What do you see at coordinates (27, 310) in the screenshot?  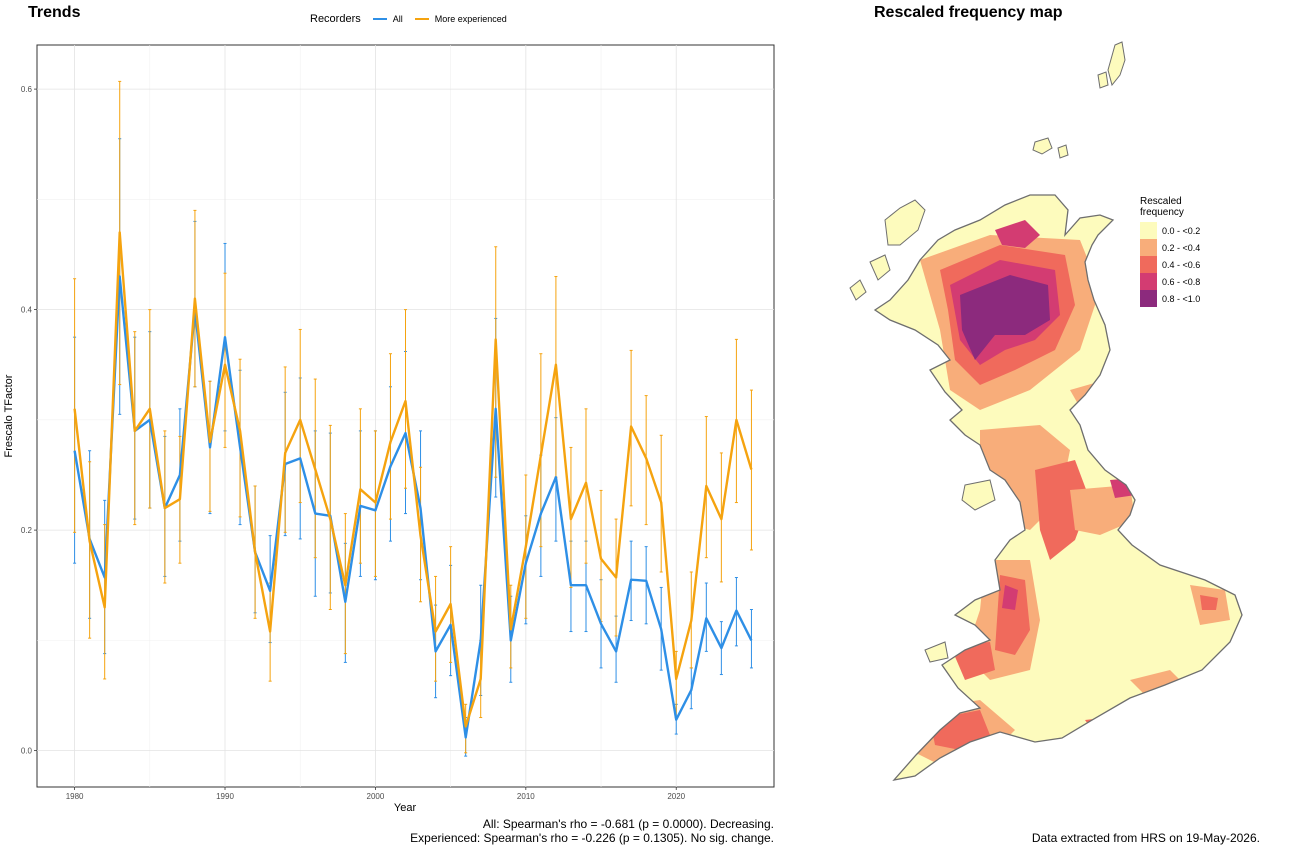 I see `y-tick-label: 0.4` at bounding box center [27, 310].